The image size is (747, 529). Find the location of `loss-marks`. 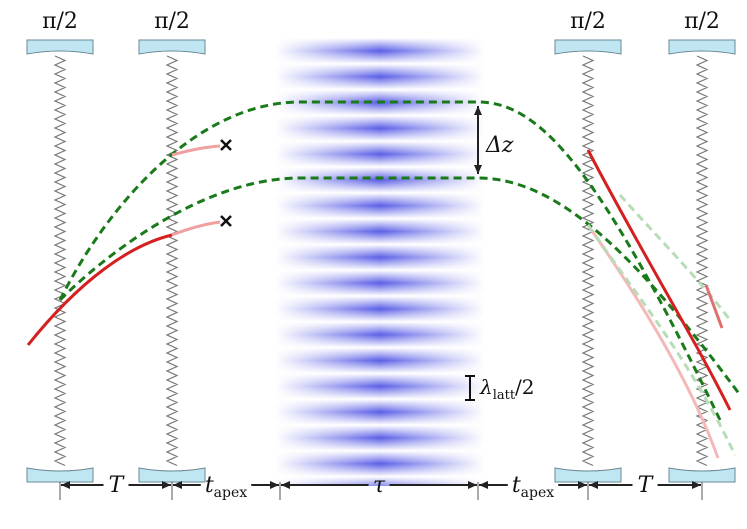

loss-marks is located at coordinates (226, 183).